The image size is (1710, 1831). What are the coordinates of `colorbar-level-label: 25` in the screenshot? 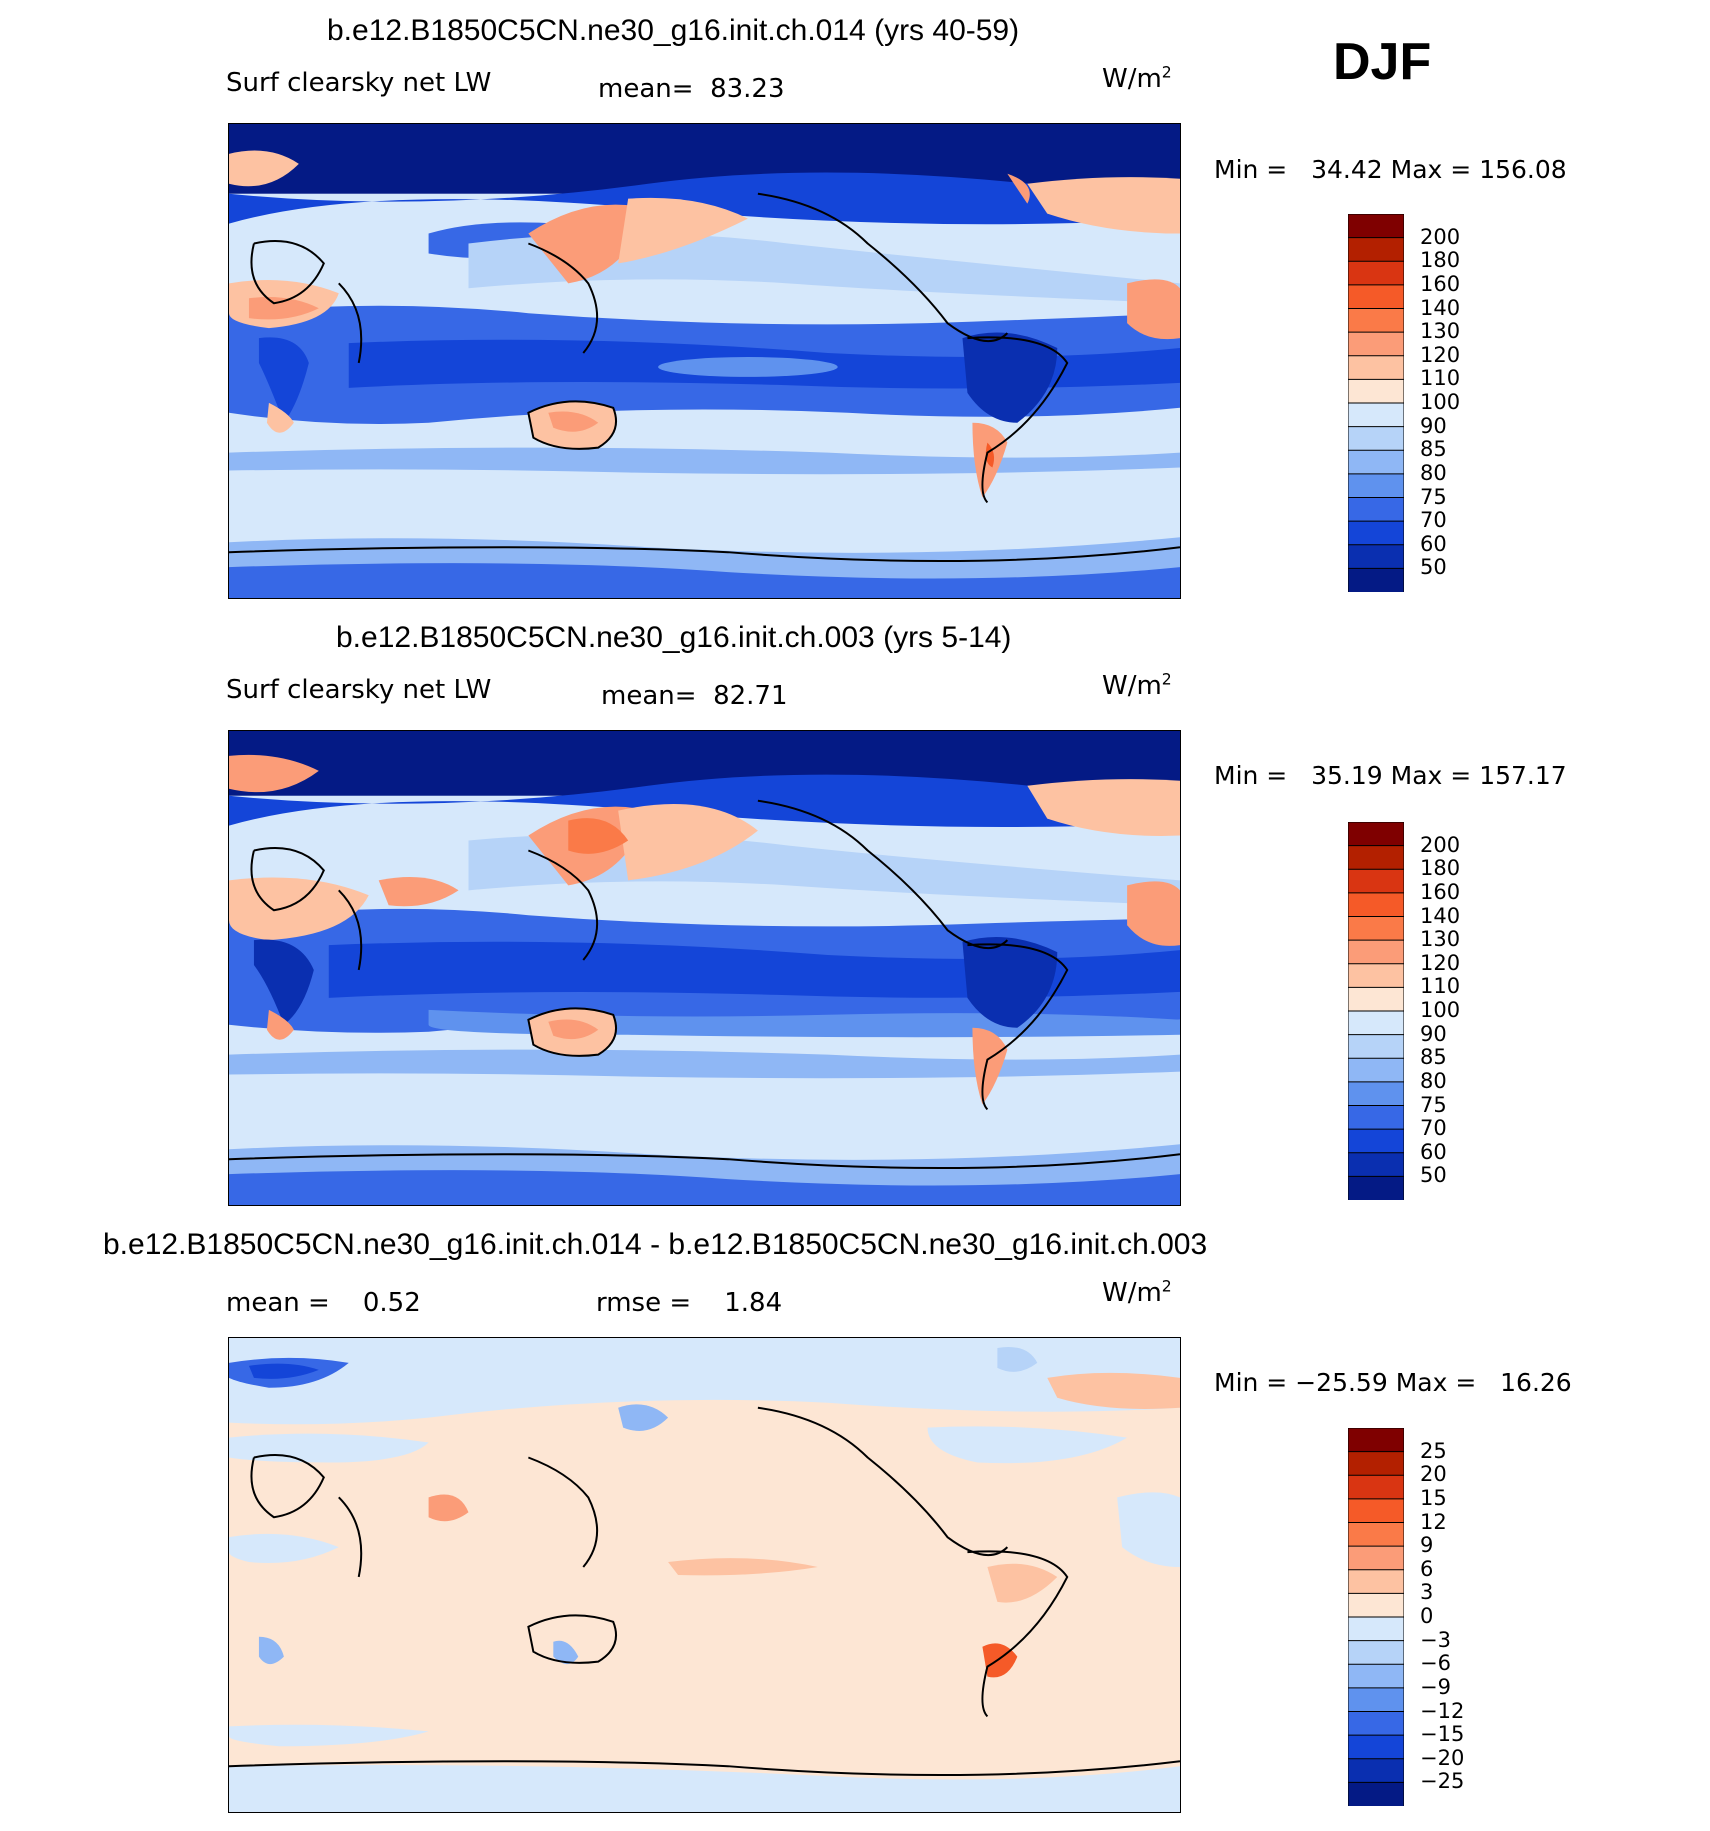 It's located at (1433, 1450).